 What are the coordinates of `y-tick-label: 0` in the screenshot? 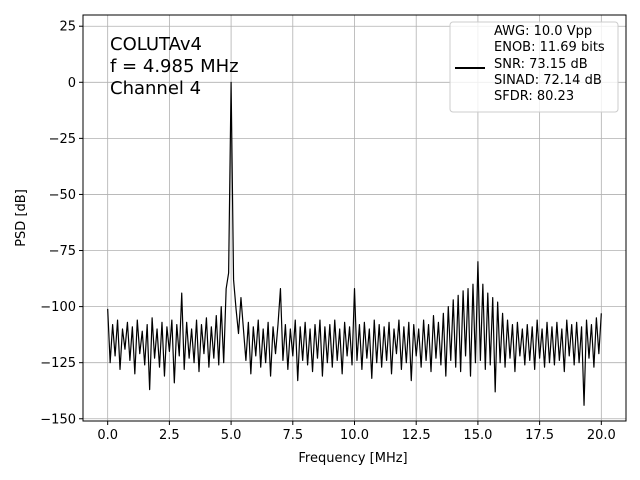 It's located at (72, 83).